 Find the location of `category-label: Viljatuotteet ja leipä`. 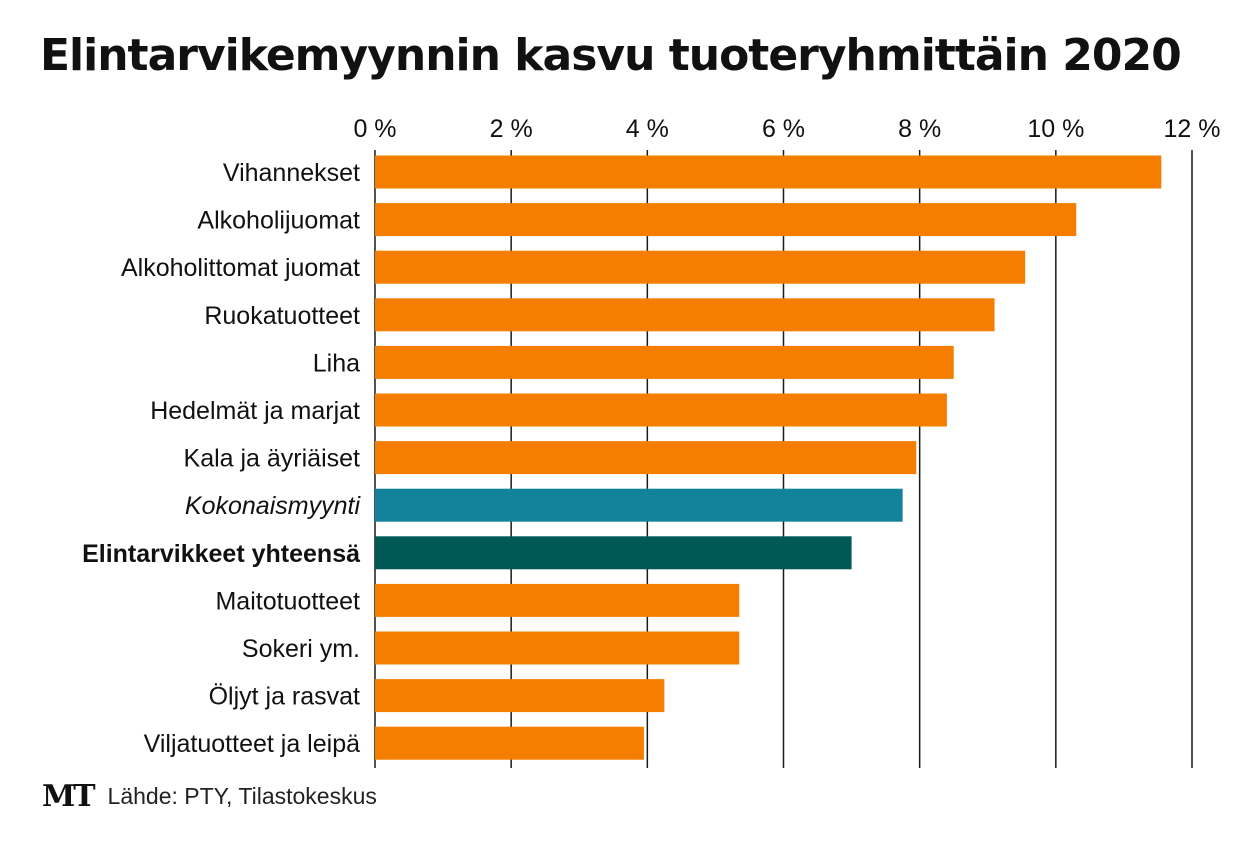

category-label: Viljatuotteet ja leipä is located at coordinates (252, 744).